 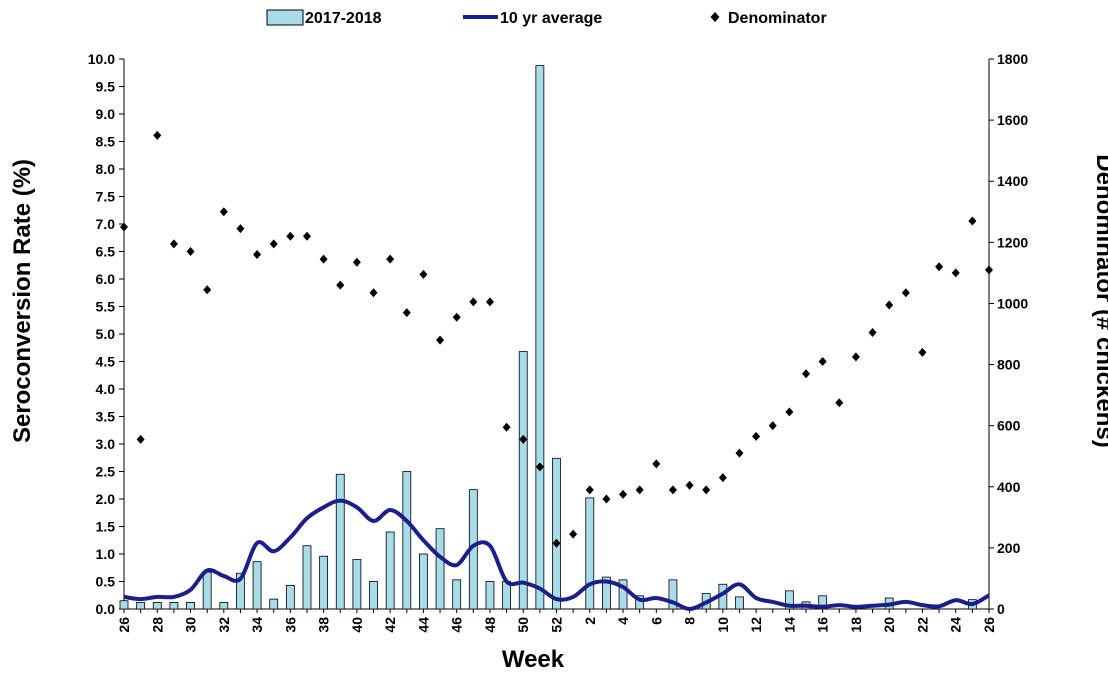 What do you see at coordinates (106, 279) in the screenshot?
I see `y-tick-label: 6.0` at bounding box center [106, 279].